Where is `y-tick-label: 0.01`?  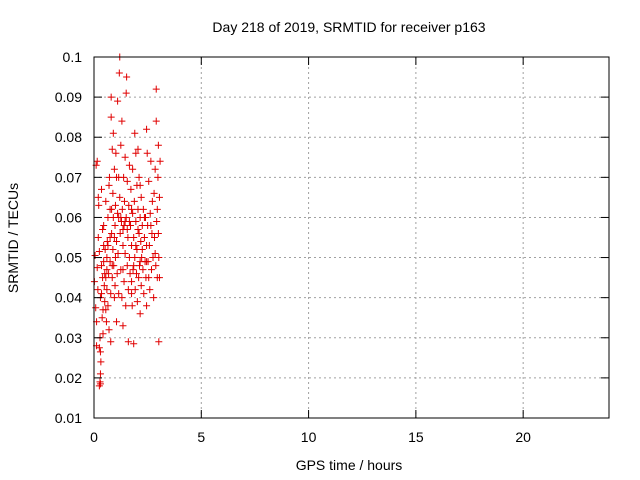
y-tick-label: 0.01 is located at coordinates (68, 418).